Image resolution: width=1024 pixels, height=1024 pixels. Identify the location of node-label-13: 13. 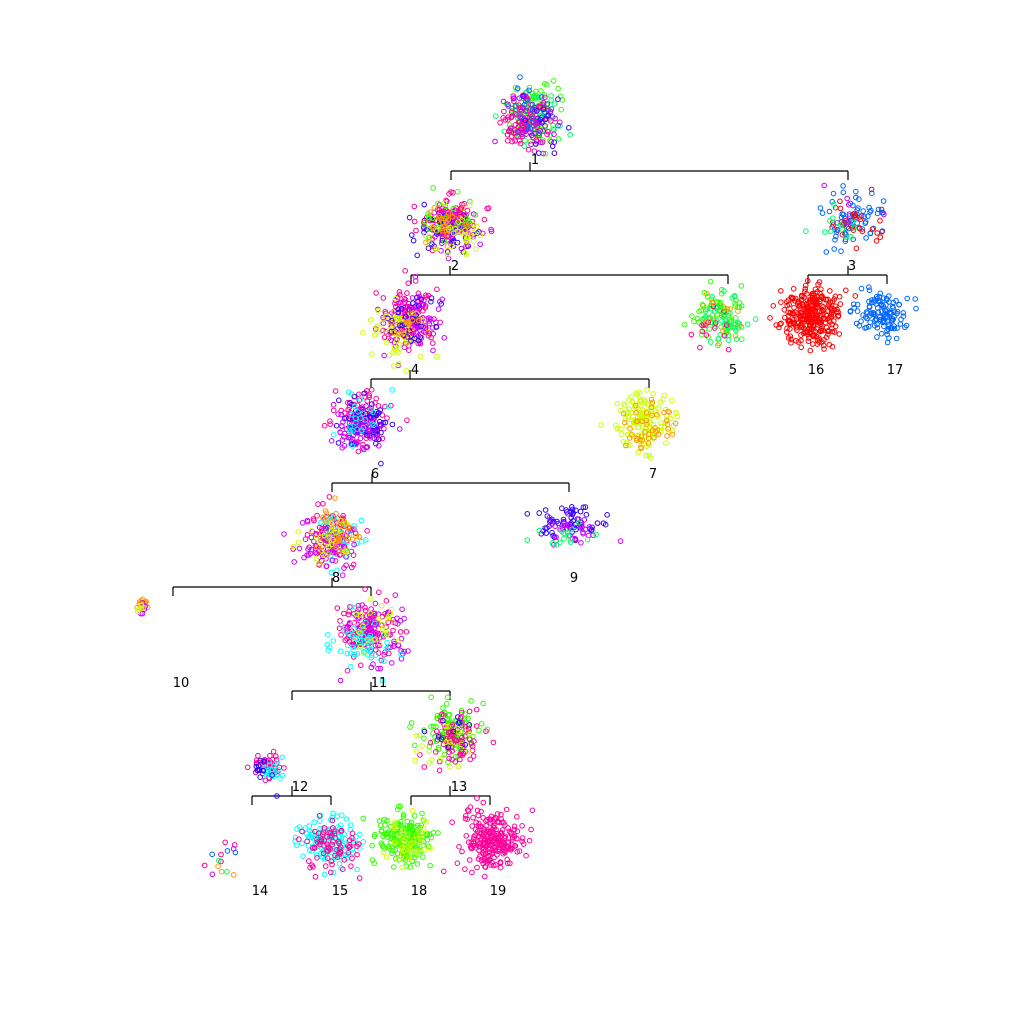
(459, 787).